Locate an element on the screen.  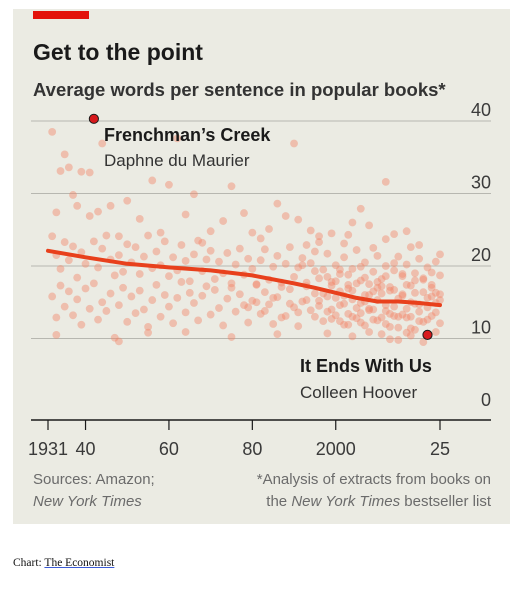
brand-red-bar is located at coordinates (61, 15).